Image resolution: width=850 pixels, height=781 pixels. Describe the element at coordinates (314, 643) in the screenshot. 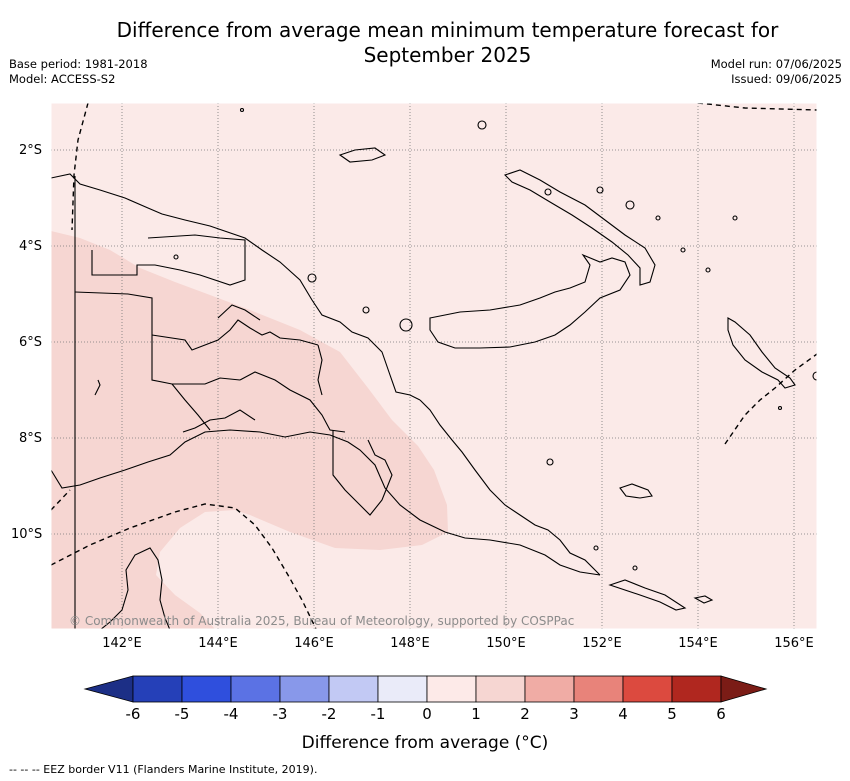

I see `lon-label: 146°E` at that location.